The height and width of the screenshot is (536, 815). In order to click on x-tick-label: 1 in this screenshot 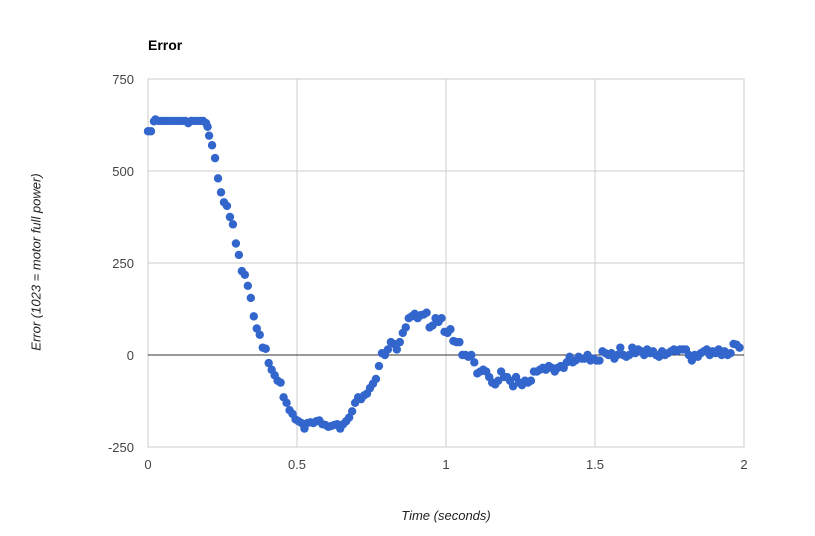, I will do `click(445, 464)`.